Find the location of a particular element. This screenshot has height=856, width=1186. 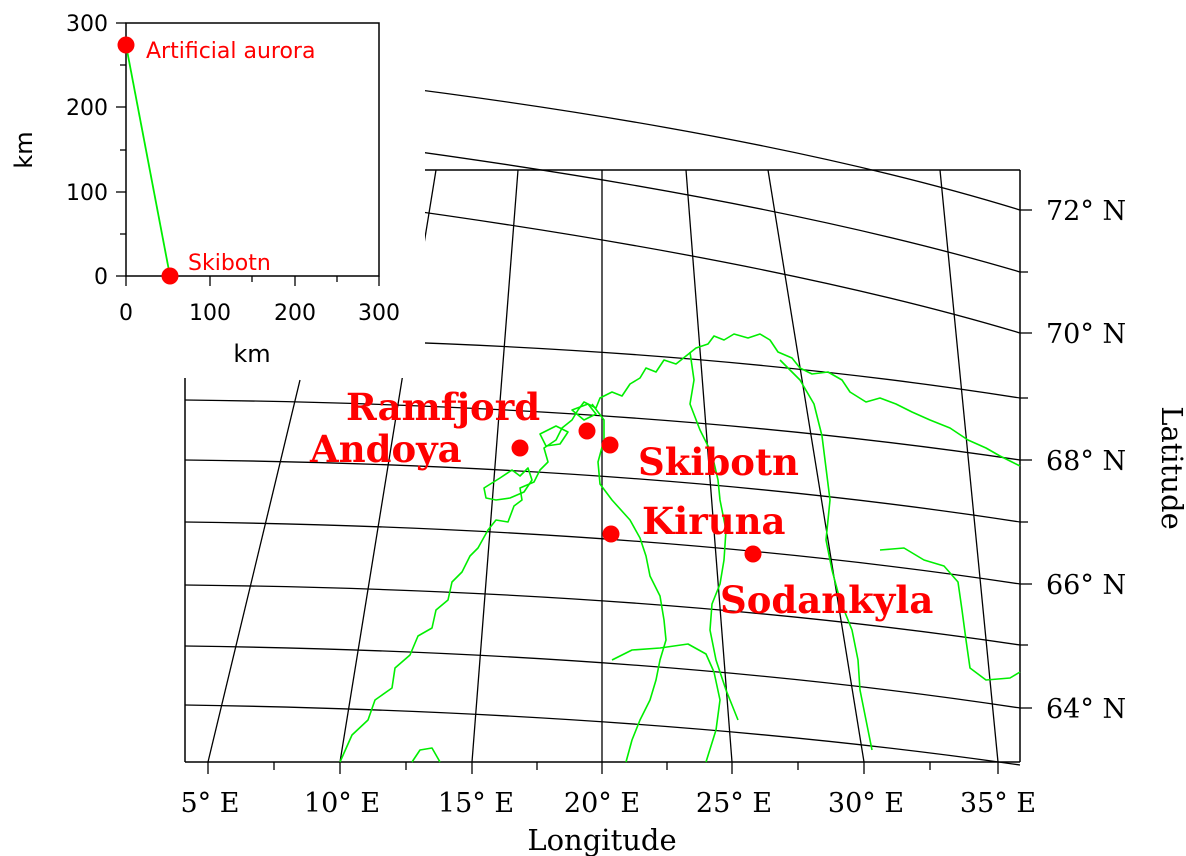

longitude-tick-labels: 5° E 10° E 15° E 20° E 25° E 30° E 35° E is located at coordinates (609, 803).